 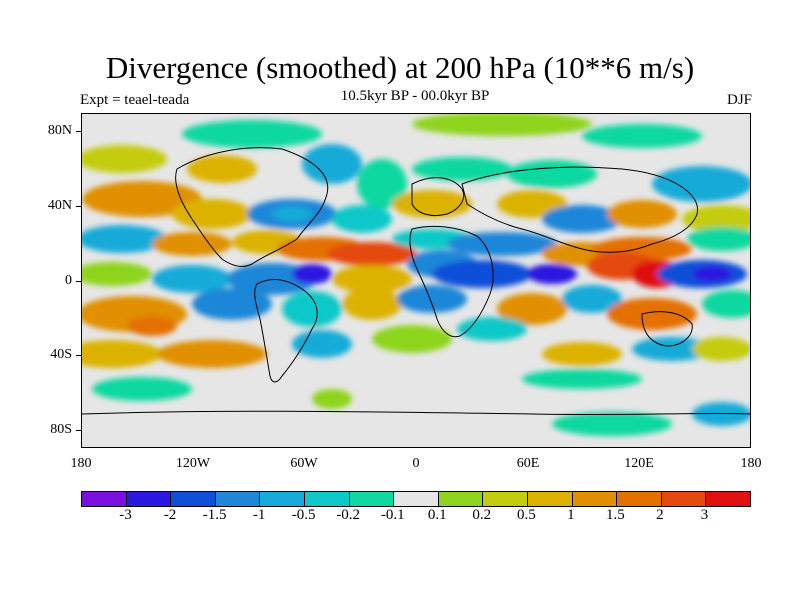 What do you see at coordinates (259, 515) in the screenshot?
I see `colorbar-label: -1` at bounding box center [259, 515].